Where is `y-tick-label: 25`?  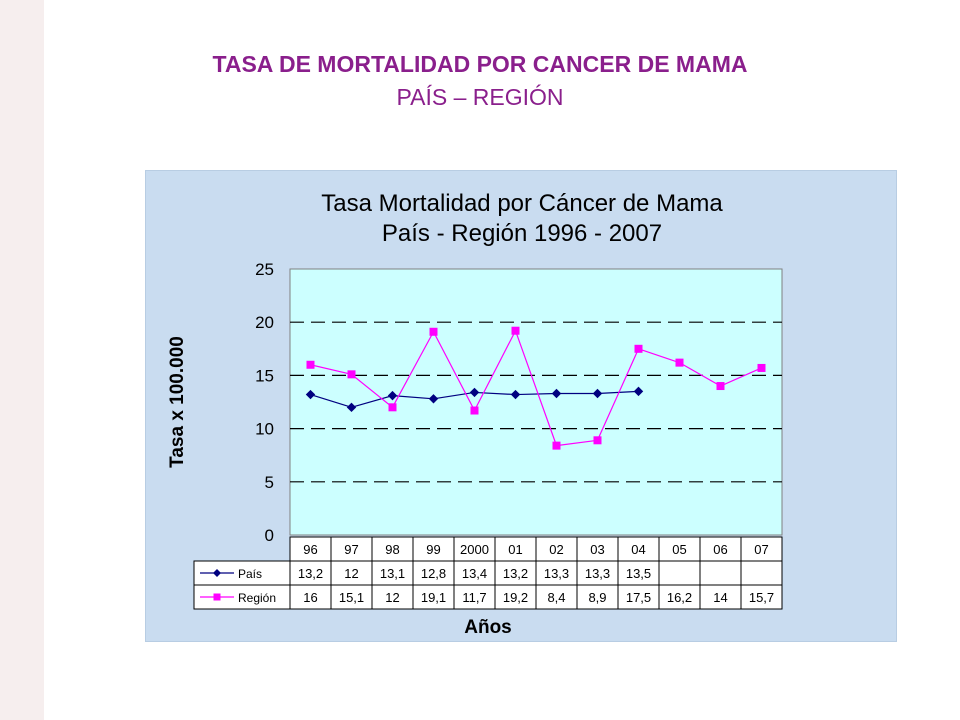 y-tick-label: 25 is located at coordinates (264, 269).